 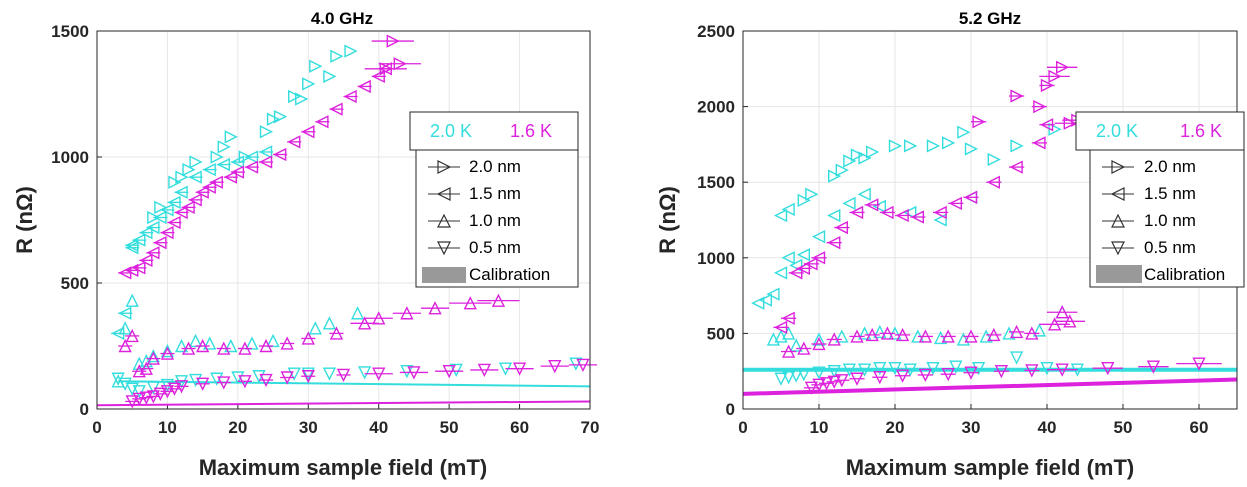 I want to click on x-tick-label: 70, so click(x=590, y=427).